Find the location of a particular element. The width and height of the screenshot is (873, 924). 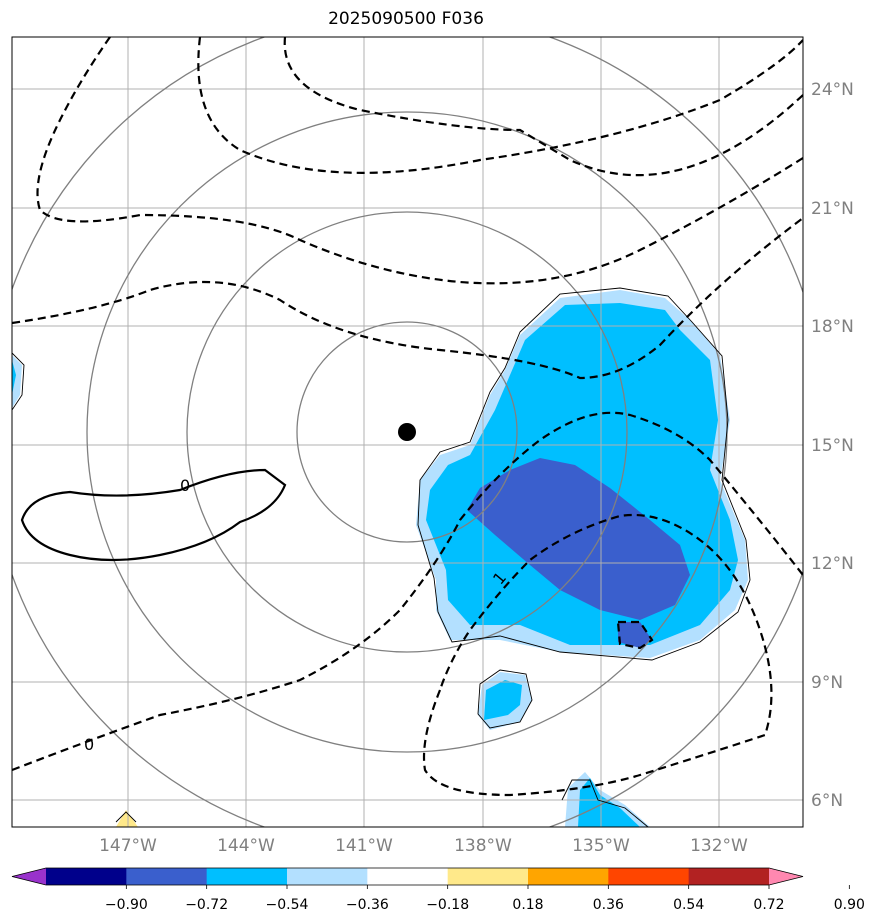

lon-label: 138°W is located at coordinates (483, 846).